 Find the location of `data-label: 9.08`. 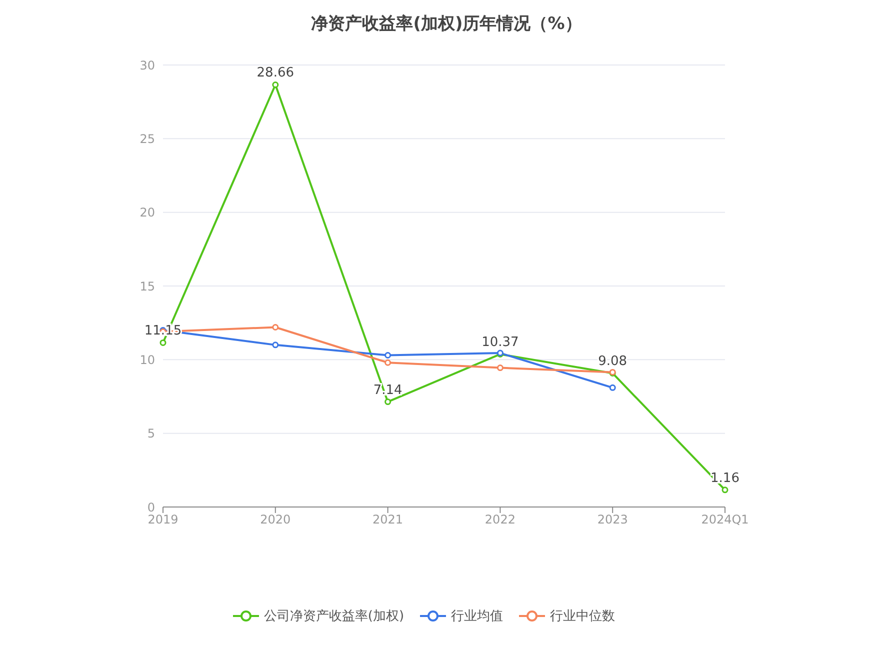

data-label: 9.08 is located at coordinates (613, 362).